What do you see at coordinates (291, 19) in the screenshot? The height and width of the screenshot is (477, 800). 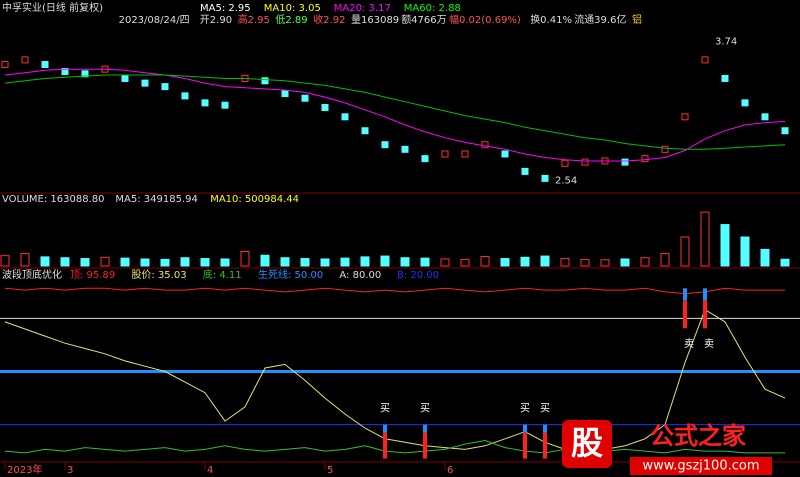 I see `header-item: 低2.89` at bounding box center [291, 19].